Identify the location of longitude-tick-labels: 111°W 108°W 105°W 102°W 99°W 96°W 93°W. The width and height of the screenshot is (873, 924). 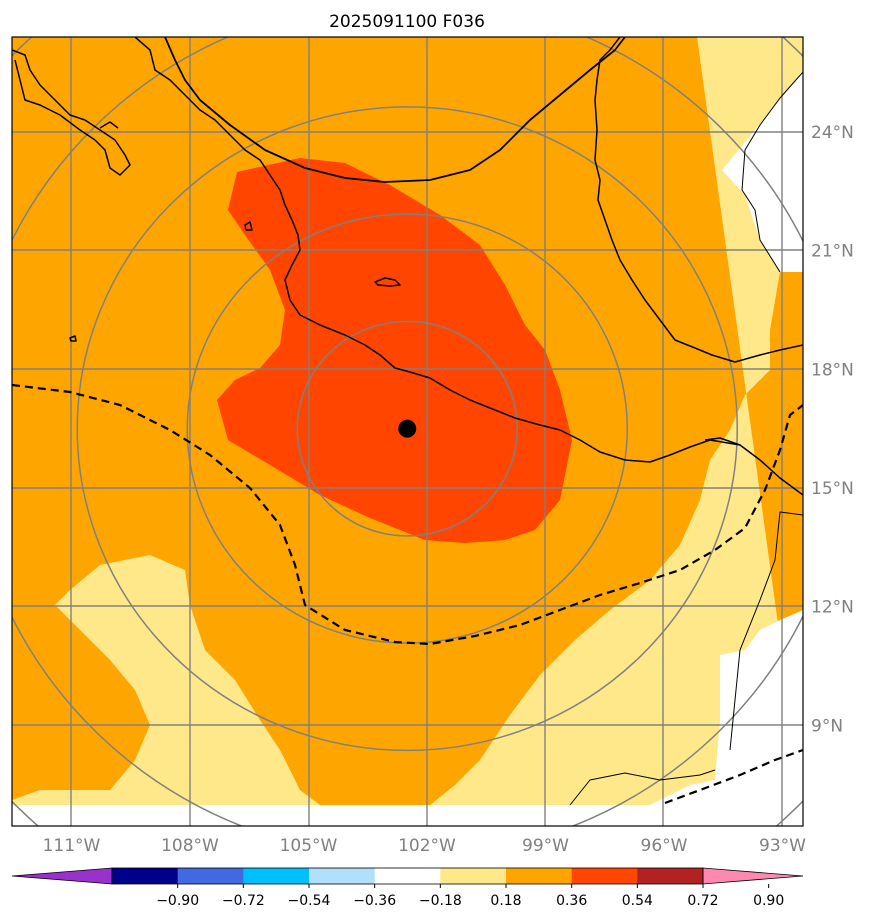
(425, 846).